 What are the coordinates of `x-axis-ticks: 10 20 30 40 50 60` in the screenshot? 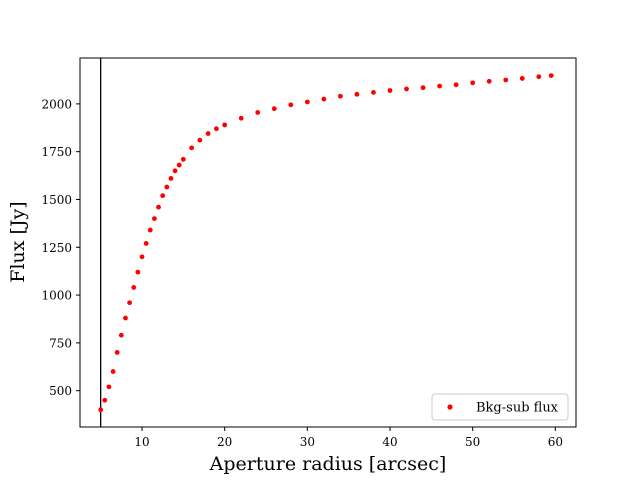 It's located at (348, 438).